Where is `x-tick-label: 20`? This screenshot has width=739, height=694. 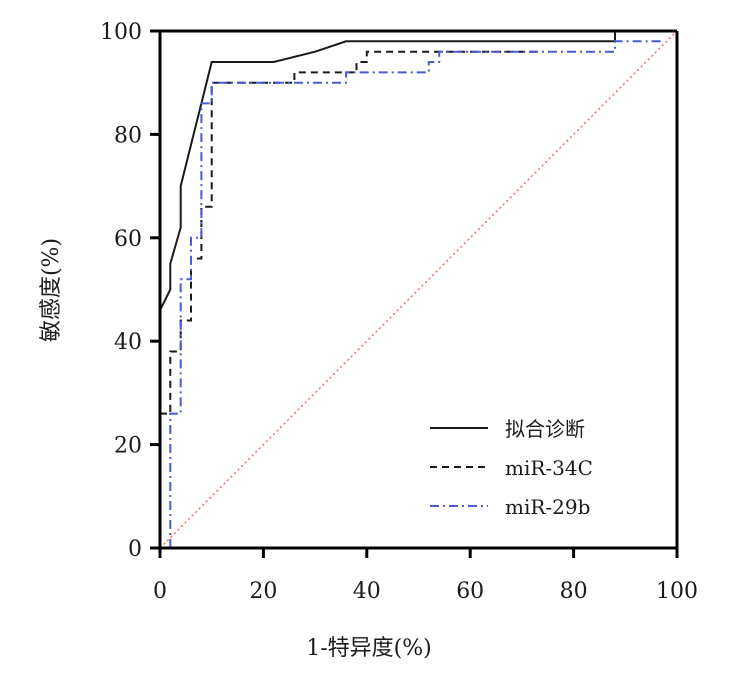 x-tick-label: 20 is located at coordinates (263, 591).